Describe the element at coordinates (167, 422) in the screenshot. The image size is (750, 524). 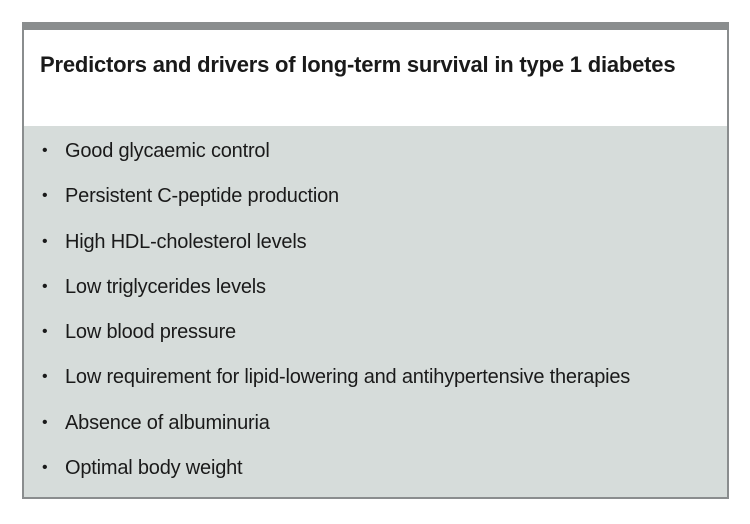
I see `list-item-text: Absence of albuminuria` at that location.